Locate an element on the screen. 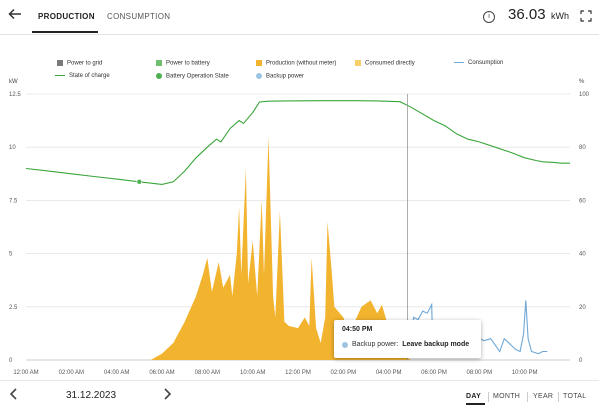 The width and height of the screenshot is (599, 410). x-axis-tick-label: 10:00 PM is located at coordinates (525, 373).